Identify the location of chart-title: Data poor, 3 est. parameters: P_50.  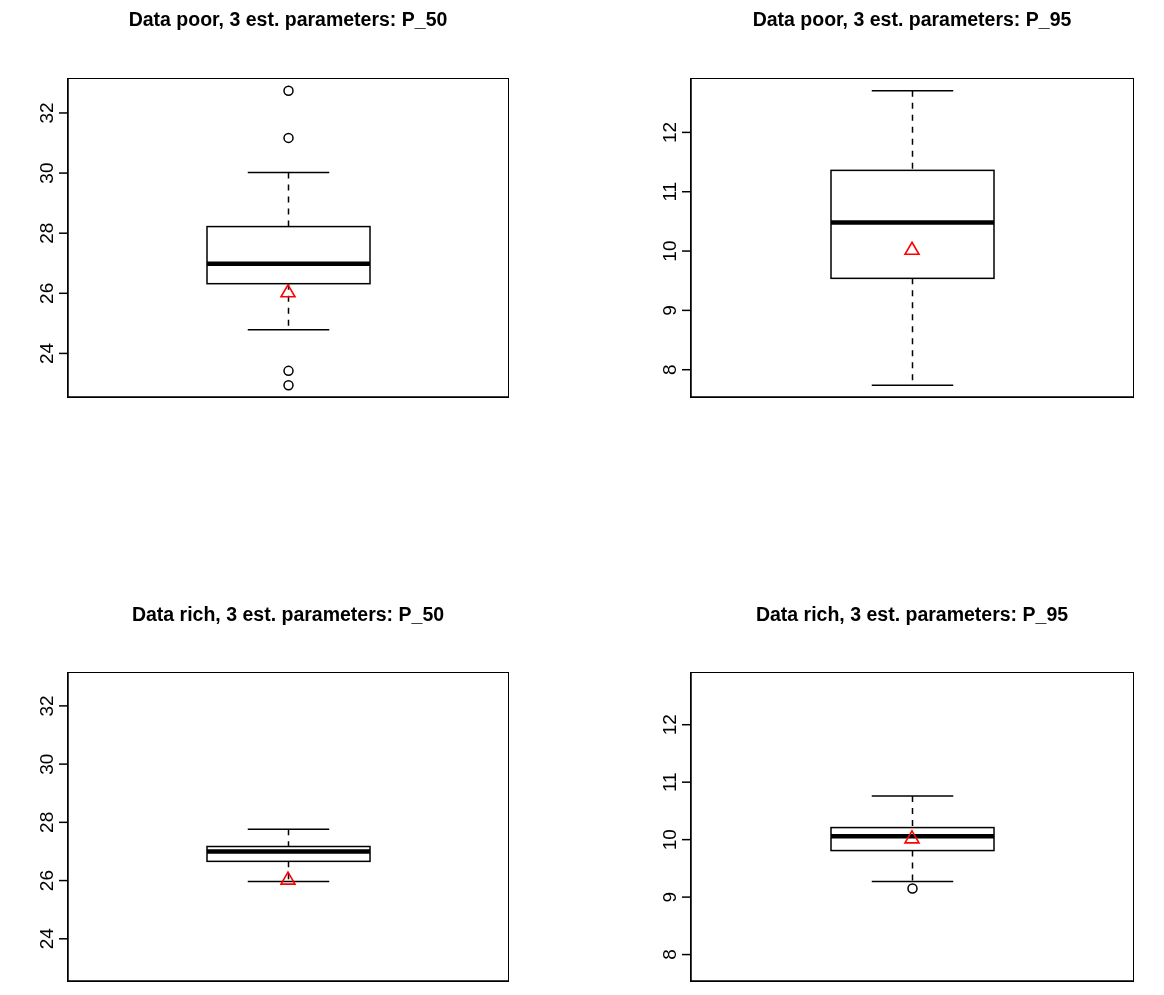
(288, 19).